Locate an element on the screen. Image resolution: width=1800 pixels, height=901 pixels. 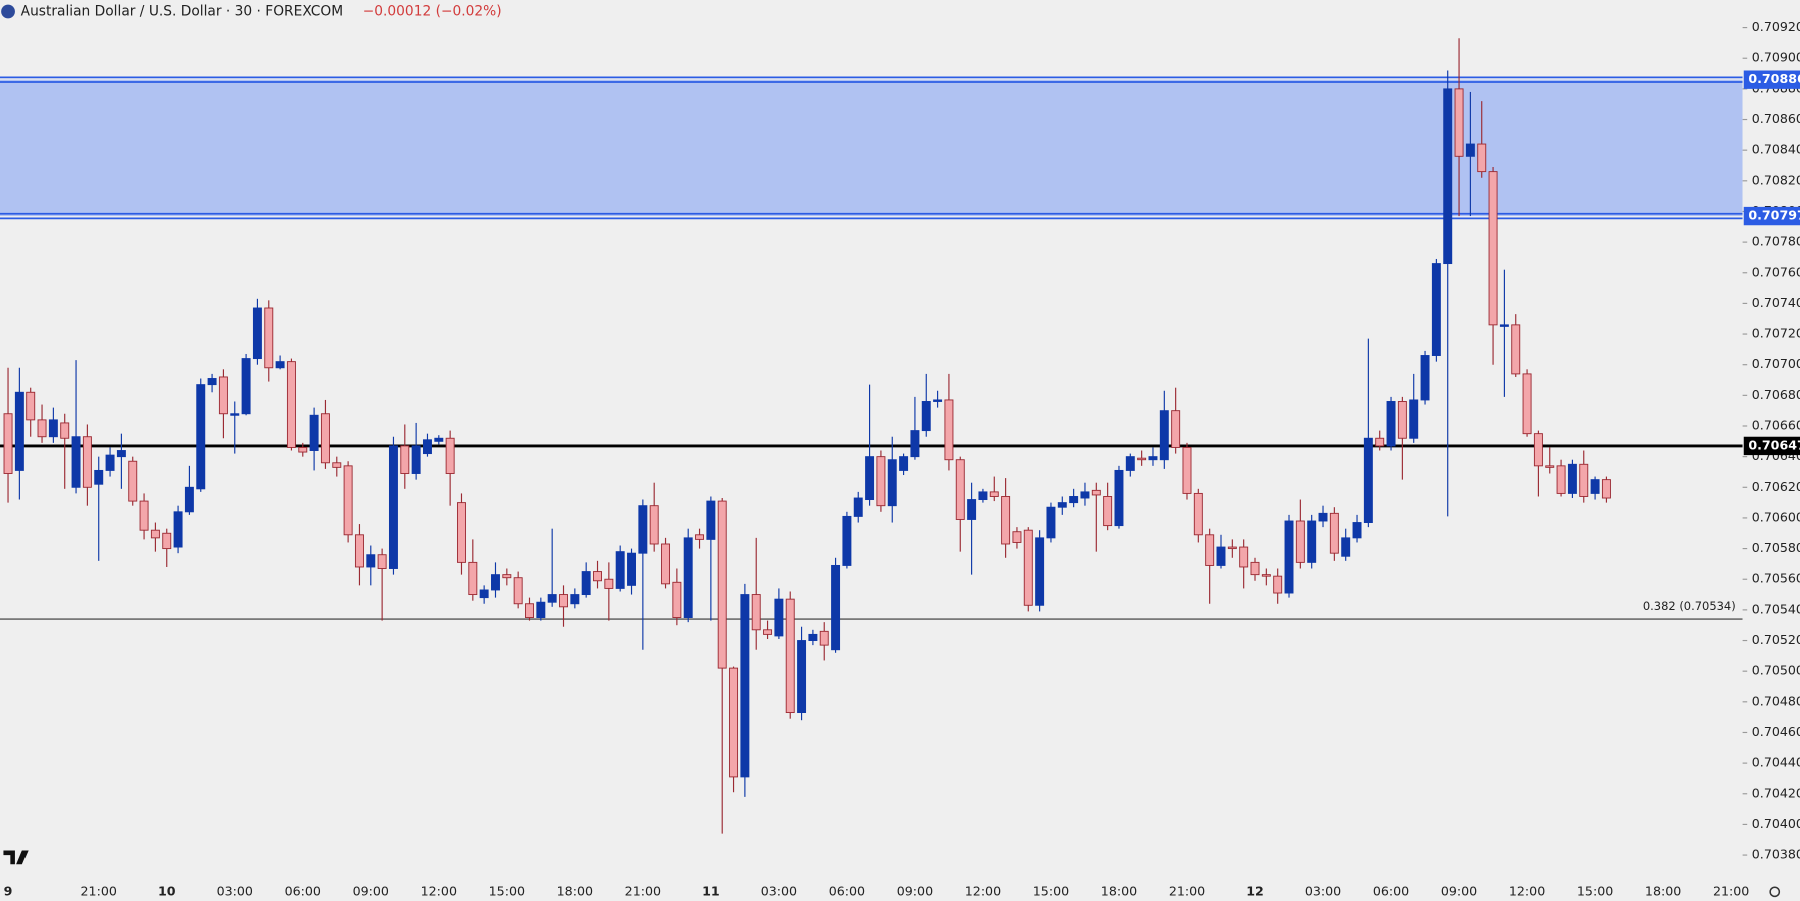
y-tick-label: 0.70680 is located at coordinates (1776, 394).